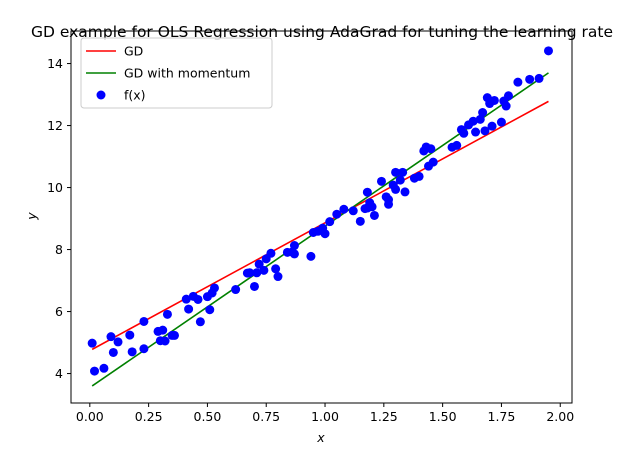 The image size is (643, 455). I want to click on legend-box, so click(176, 73).